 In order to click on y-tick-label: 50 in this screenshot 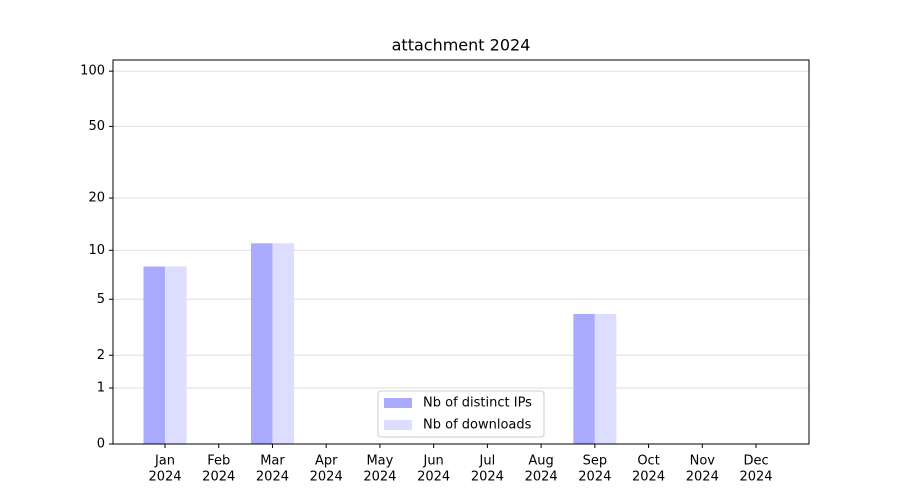, I will do `click(96, 126)`.